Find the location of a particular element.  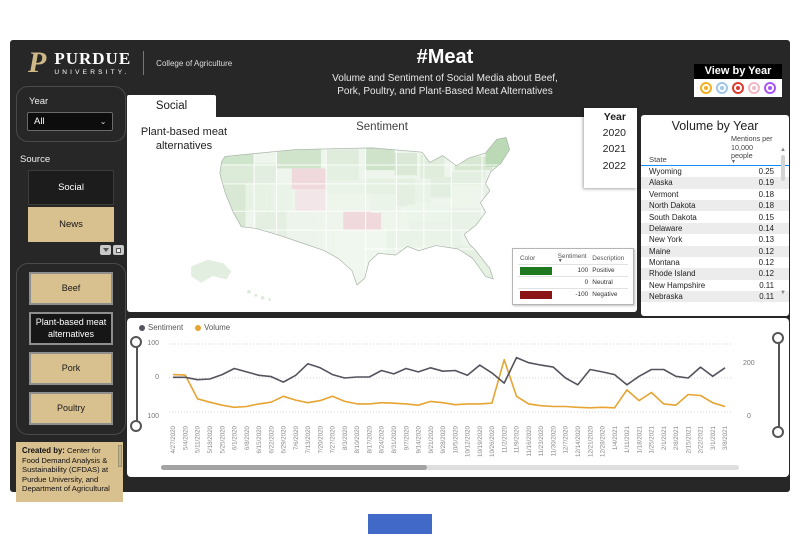

x-axis-date-label: 12/7/2020 is located at coordinates (566, 439).